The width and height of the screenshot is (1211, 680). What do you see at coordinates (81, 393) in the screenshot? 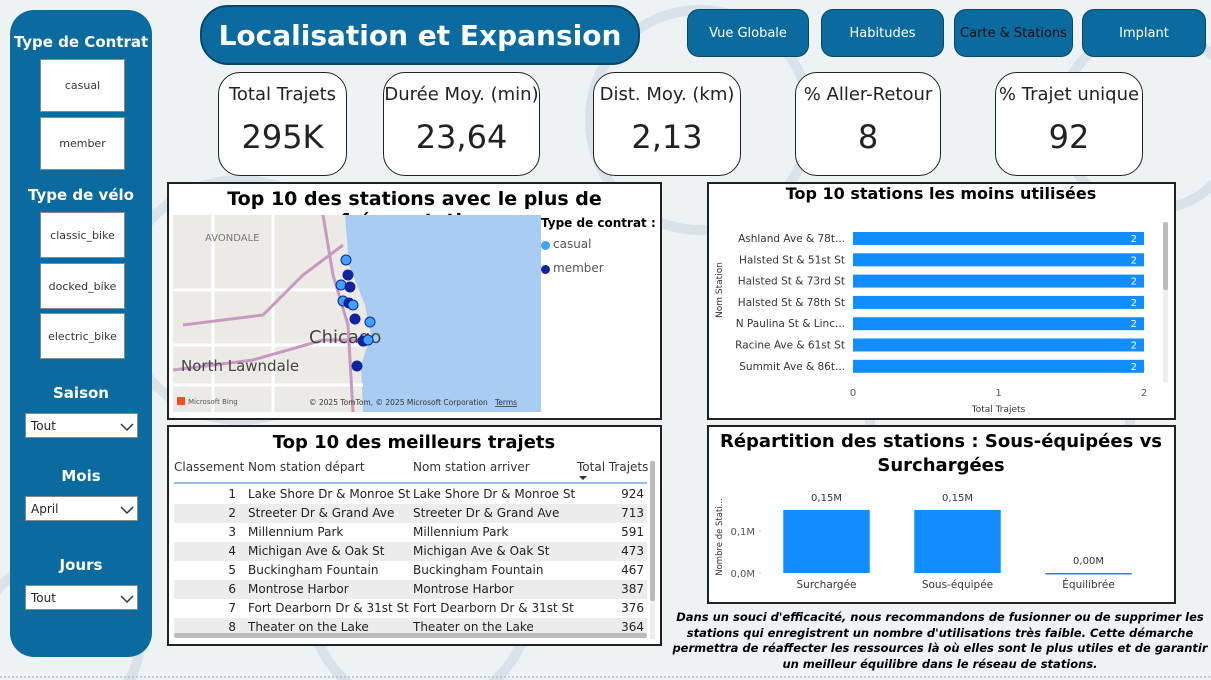
I see `filter-label: Saison` at bounding box center [81, 393].